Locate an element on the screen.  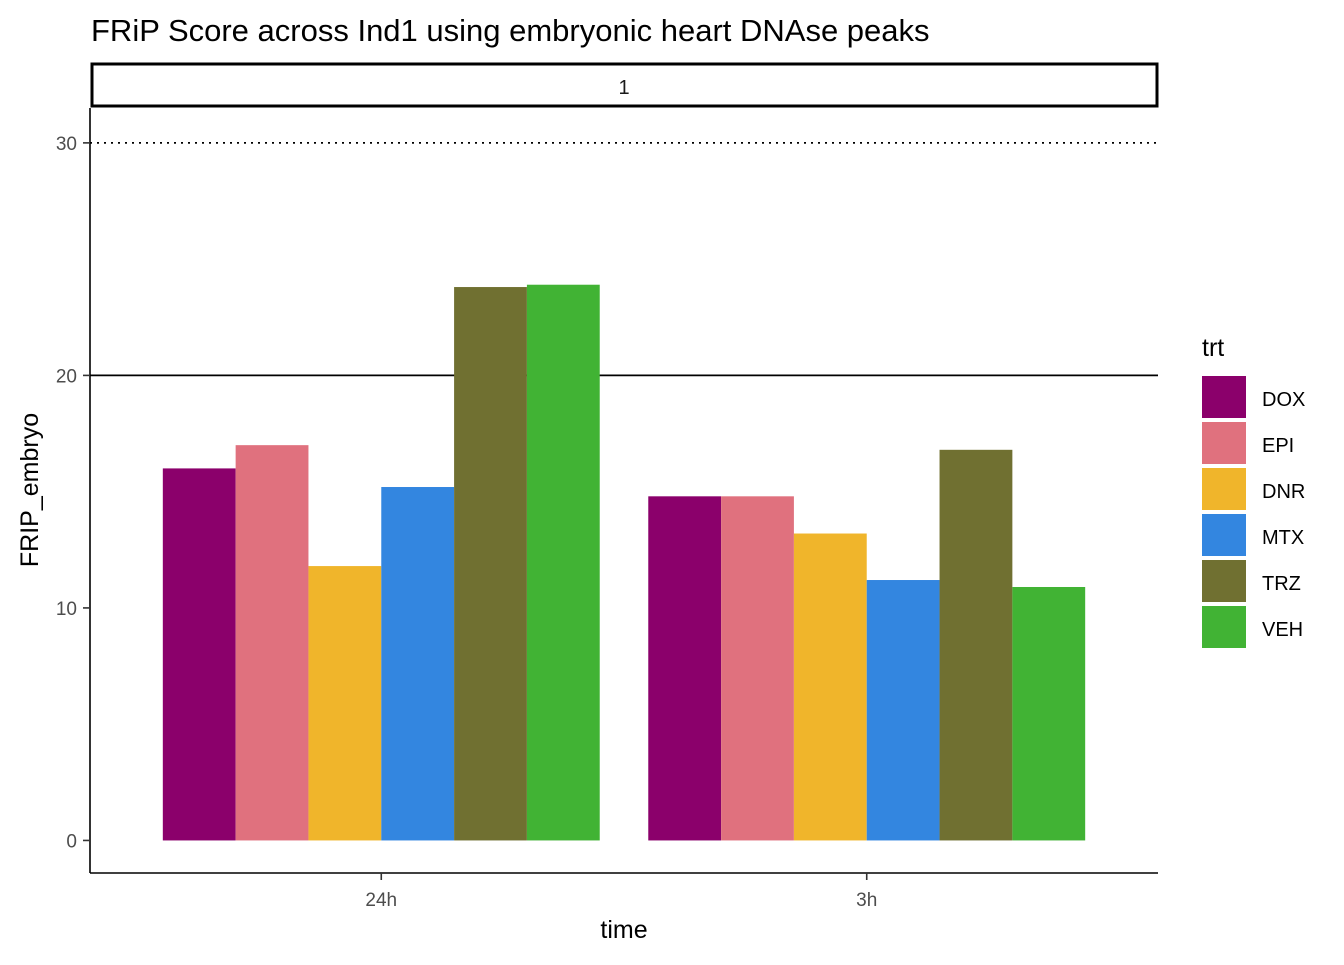
bar-veh-3h is located at coordinates (1049, 713).